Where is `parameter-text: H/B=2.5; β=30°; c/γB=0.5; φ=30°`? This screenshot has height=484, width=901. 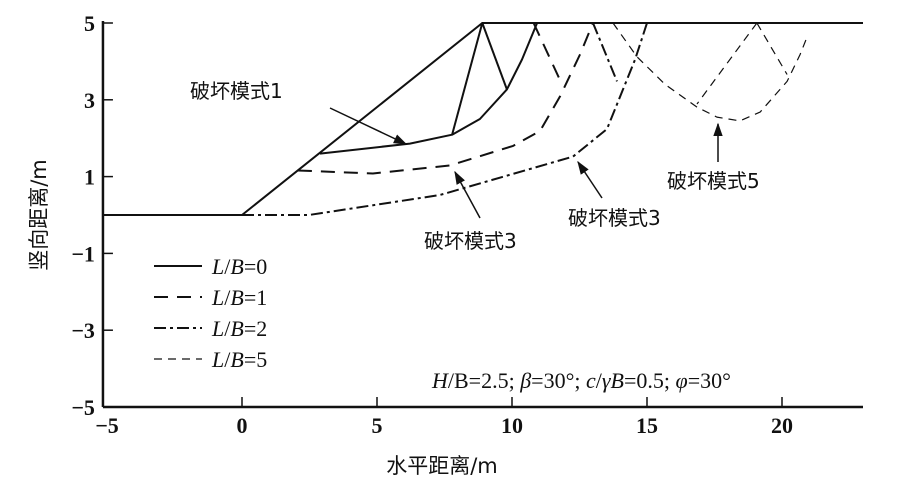 parameter-text: H/B=2.5; β=30°; c/γB=0.5; φ=30° is located at coordinates (581, 380).